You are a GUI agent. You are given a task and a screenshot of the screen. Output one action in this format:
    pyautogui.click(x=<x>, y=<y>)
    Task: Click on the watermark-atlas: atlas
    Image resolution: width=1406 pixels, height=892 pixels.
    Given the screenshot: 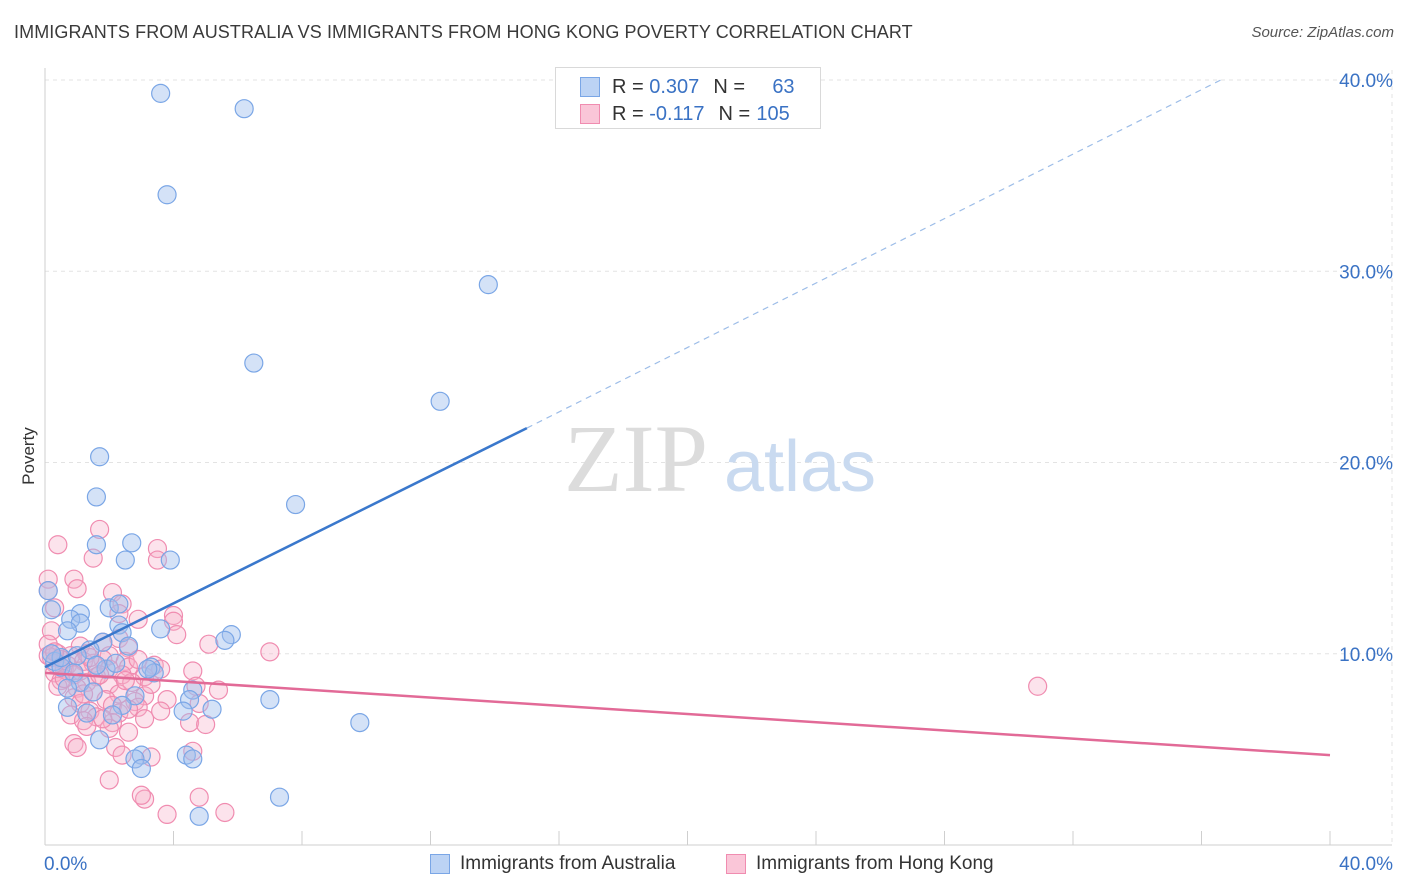 What is the action you would take?
    pyautogui.click(x=800, y=467)
    